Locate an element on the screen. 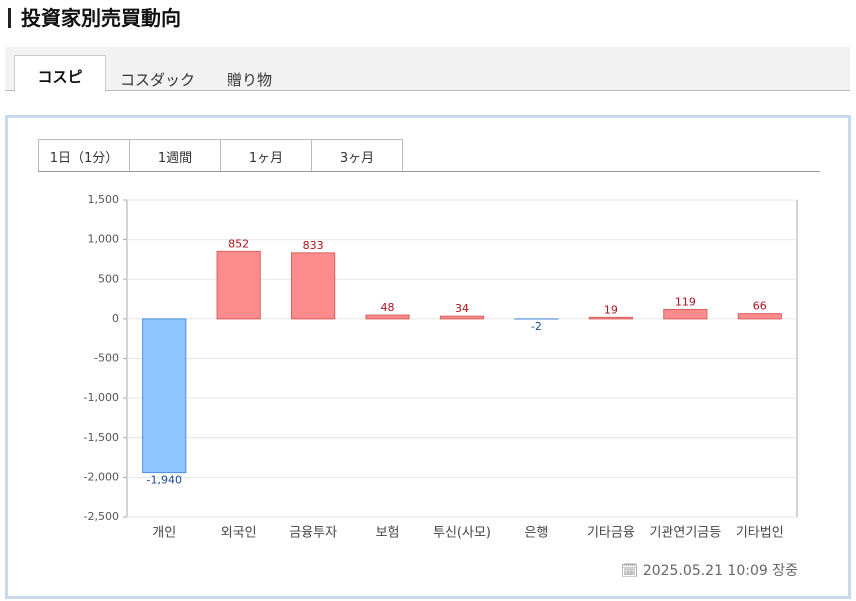 This screenshot has height=601, width=856. x-tick-label: 개인 is located at coordinates (164, 533).